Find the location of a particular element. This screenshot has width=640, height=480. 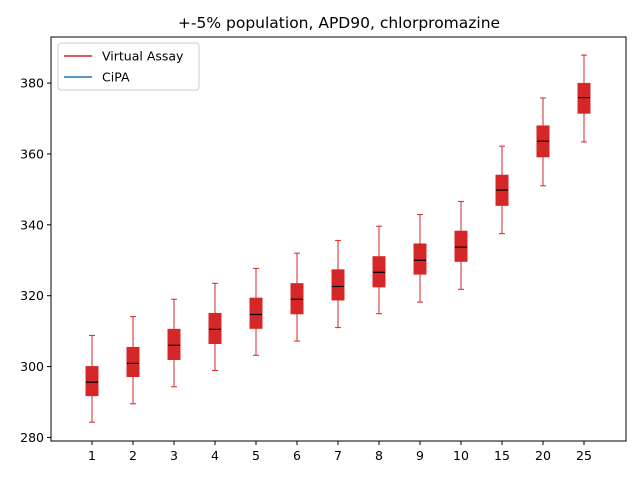

y-tick-label: 380 is located at coordinates (32, 83).